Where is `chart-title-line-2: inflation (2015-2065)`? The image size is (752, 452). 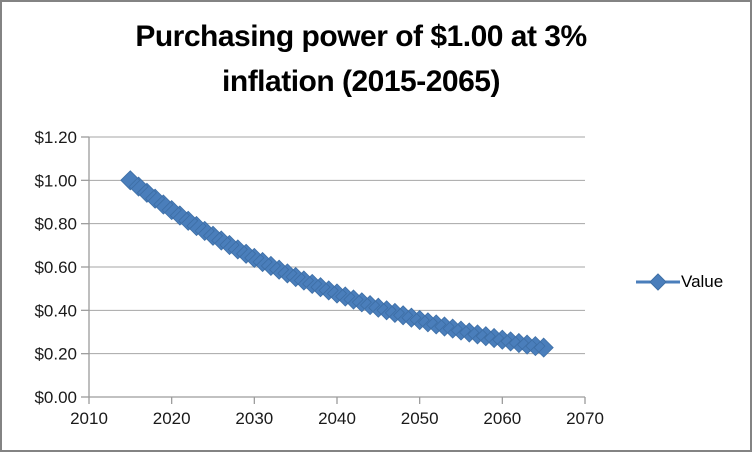 chart-title-line-2: inflation (2015-2065) is located at coordinates (361, 81).